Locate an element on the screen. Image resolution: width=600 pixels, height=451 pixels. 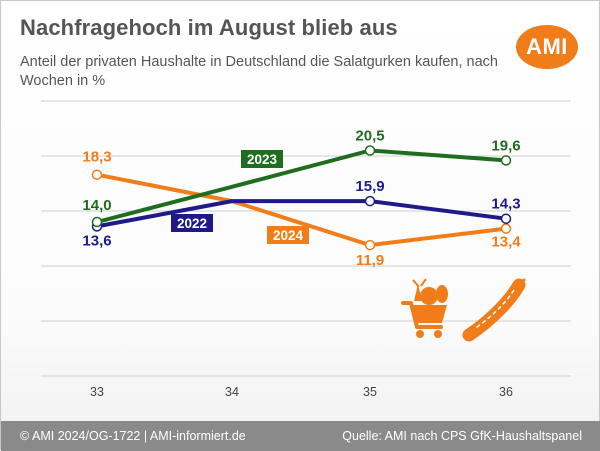
series-tag-2022: 2022 is located at coordinates (192, 223).